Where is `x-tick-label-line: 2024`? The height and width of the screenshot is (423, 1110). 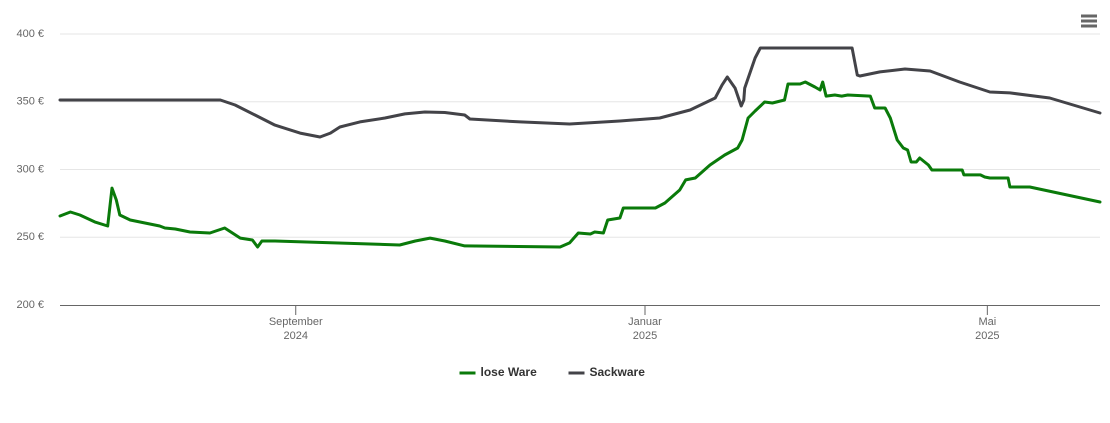 x-tick-label-line: 2024 is located at coordinates (295, 336).